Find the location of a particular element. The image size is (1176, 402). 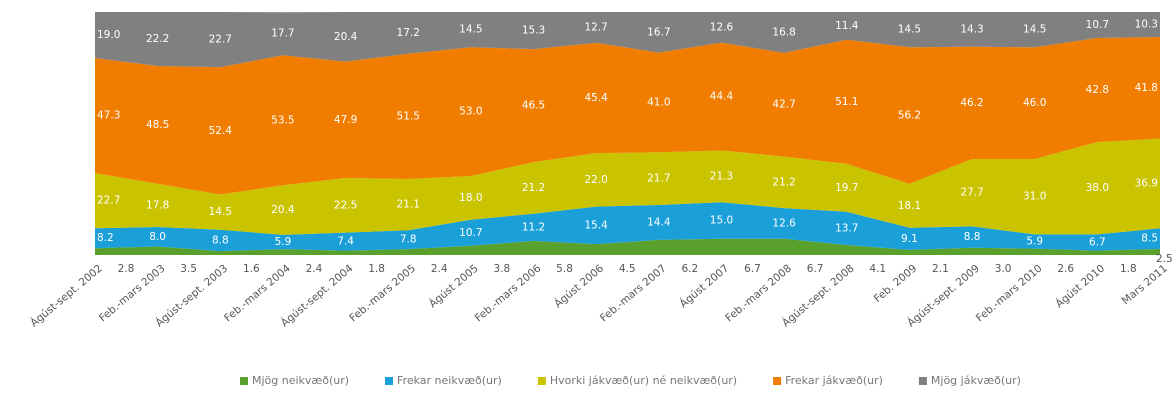

data-label: 16.7 is located at coordinates (658, 32).